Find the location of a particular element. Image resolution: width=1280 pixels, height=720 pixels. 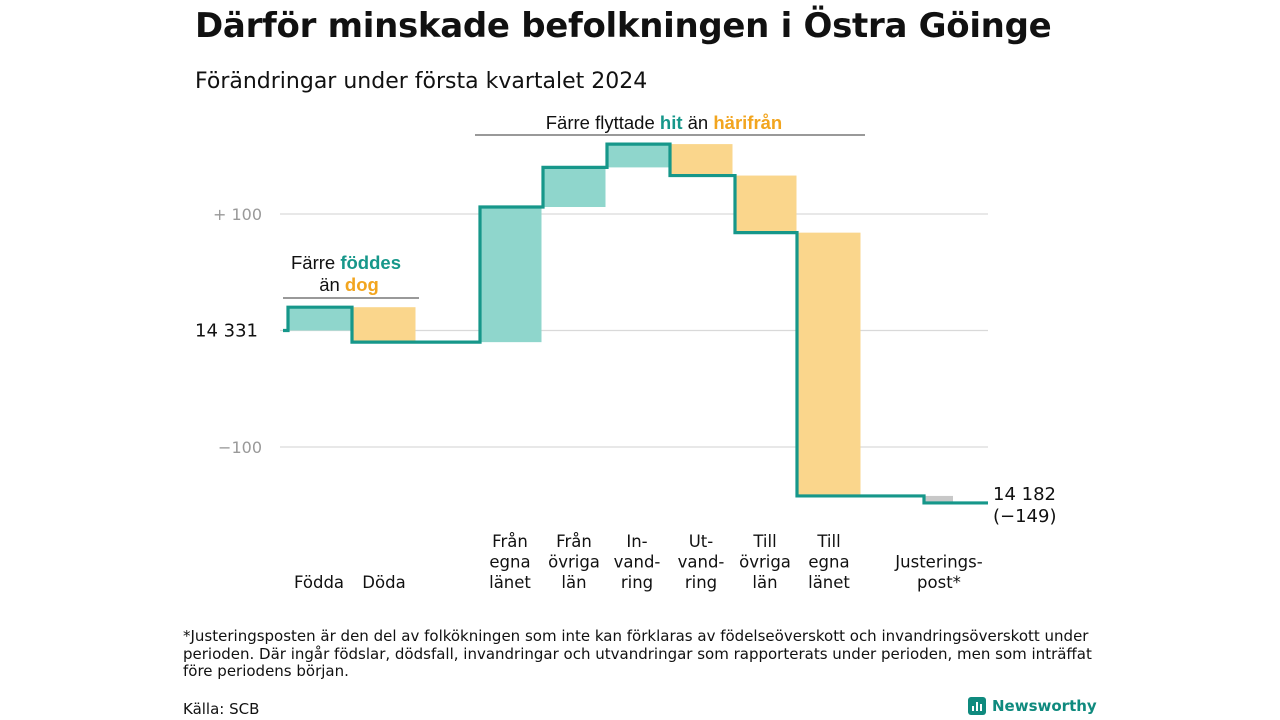

newsworthy-logo-icon is located at coordinates (977, 706).